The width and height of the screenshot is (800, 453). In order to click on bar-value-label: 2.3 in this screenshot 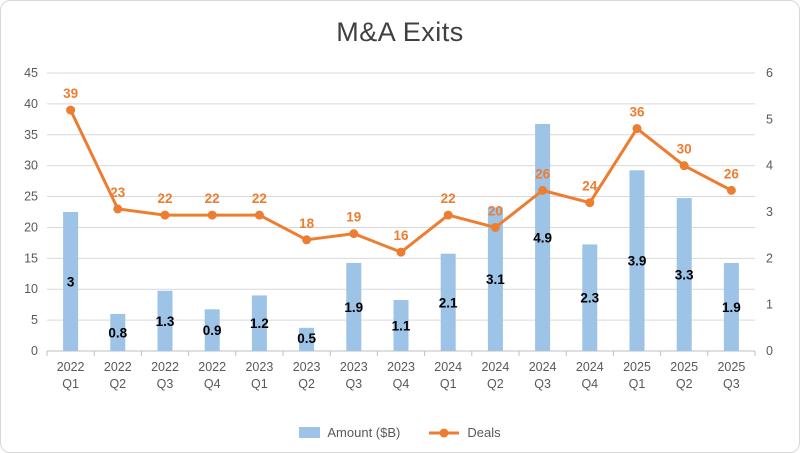, I will do `click(589, 298)`.